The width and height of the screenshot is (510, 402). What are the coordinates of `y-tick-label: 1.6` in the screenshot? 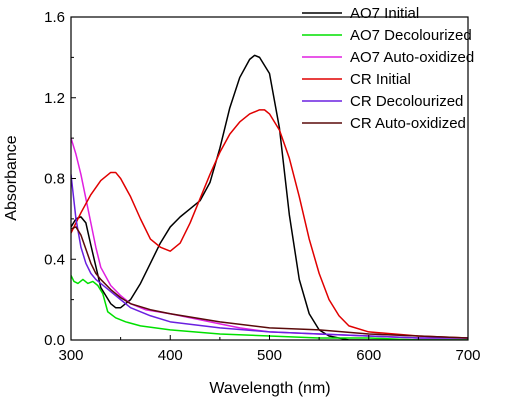 It's located at (54, 17).